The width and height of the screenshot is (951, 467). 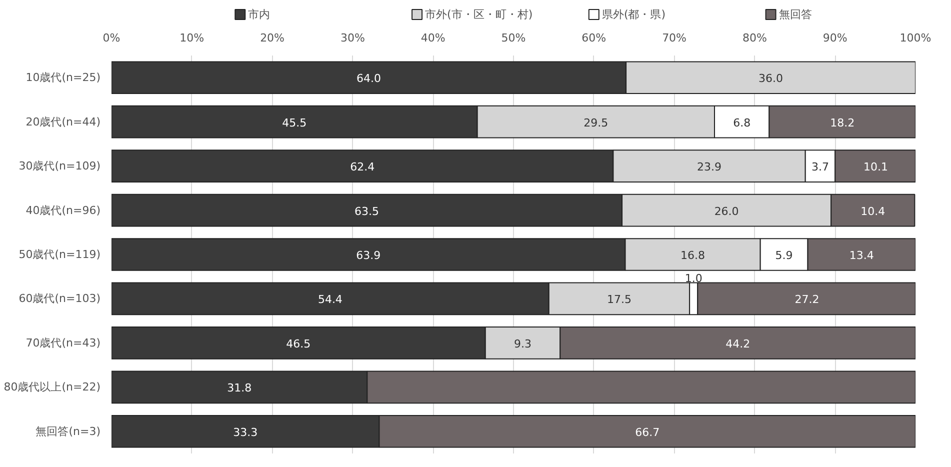 I want to click on x-tick-label: 50%, so click(x=513, y=38).